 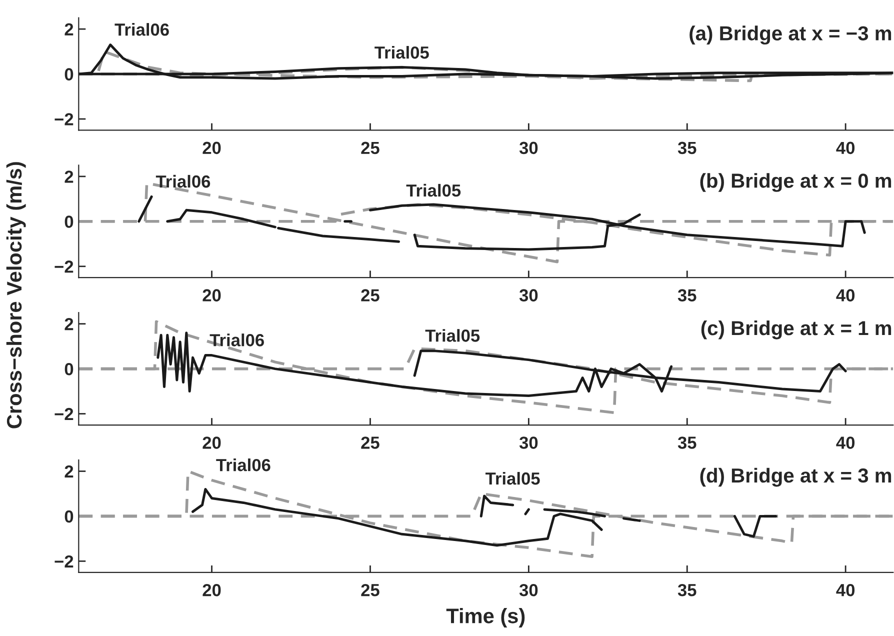 What do you see at coordinates (796, 477) in the screenshot?
I see `chart-title: (d) Bridge at x = 3 m` at bounding box center [796, 477].